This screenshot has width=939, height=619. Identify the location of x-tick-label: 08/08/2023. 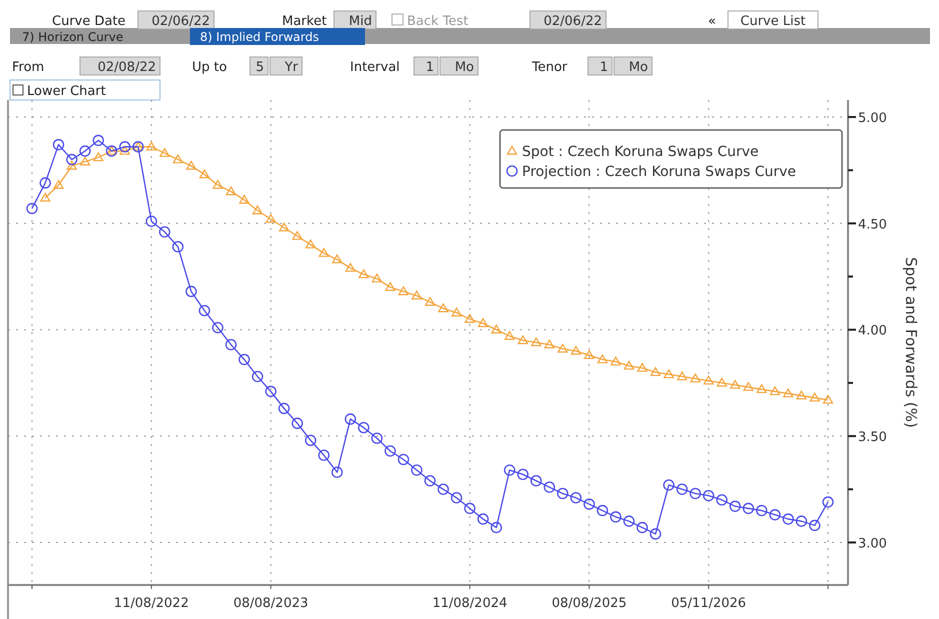
(270, 603).